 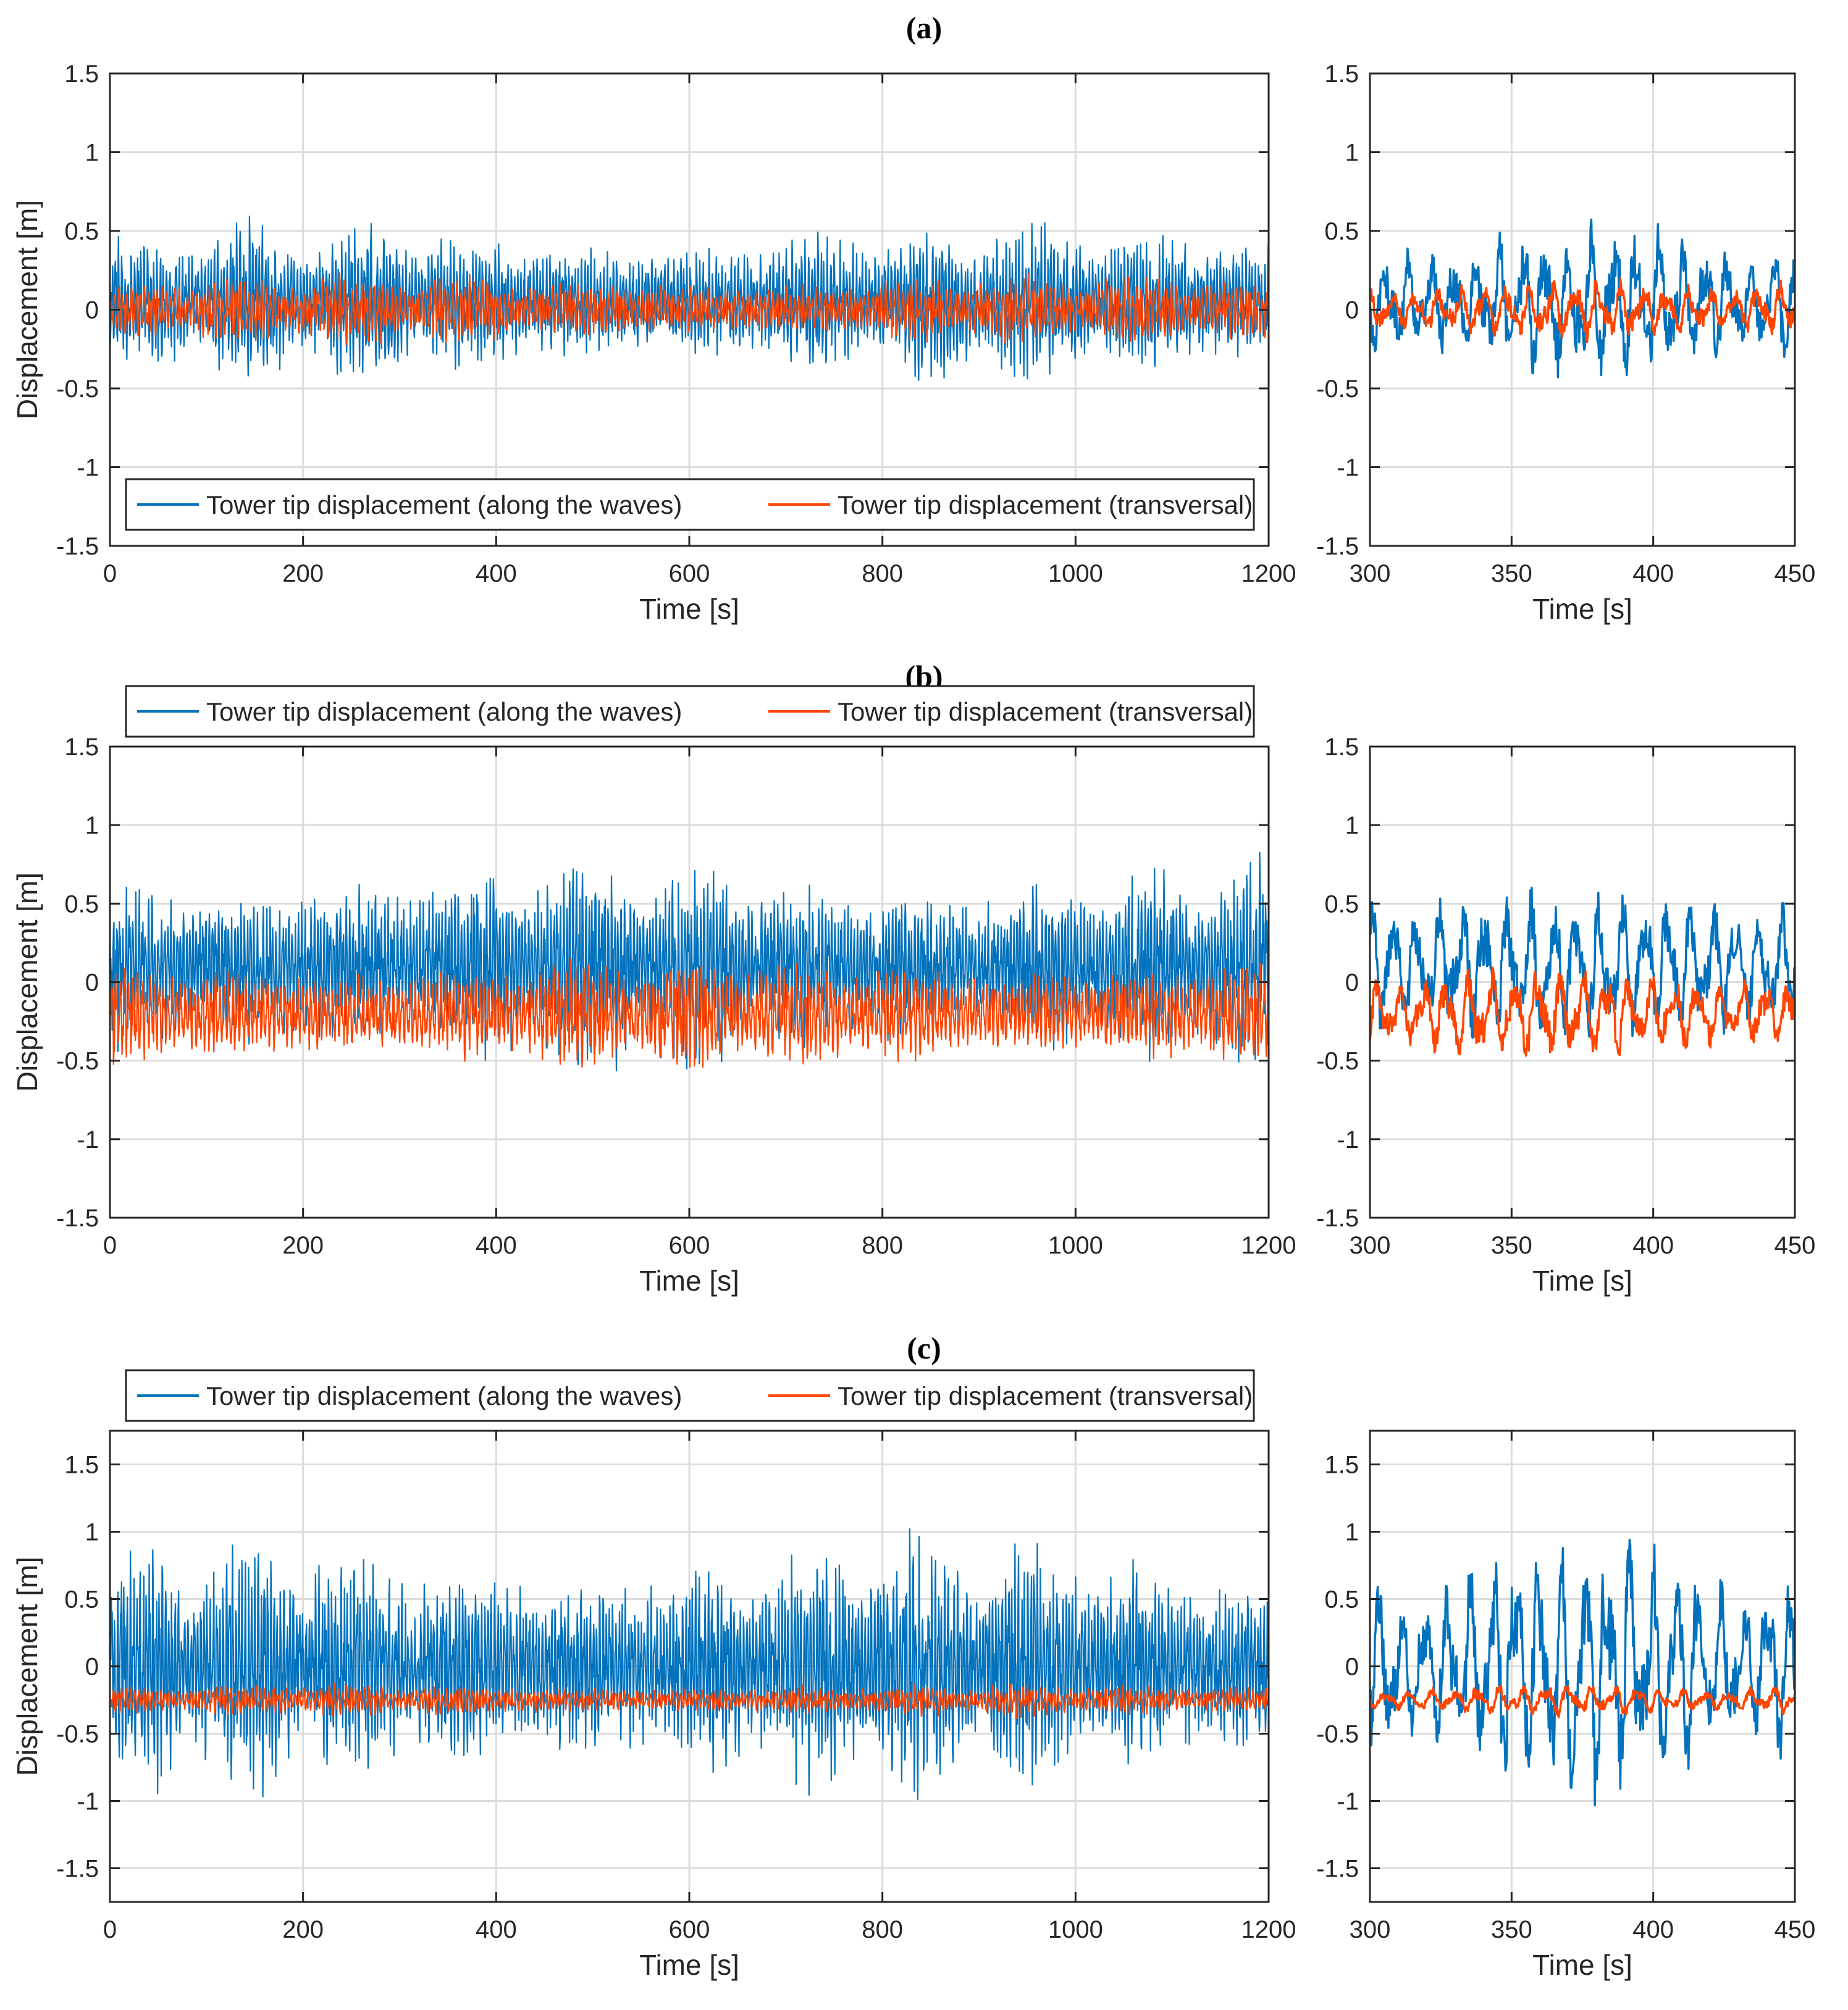 I want to click on panel-label-c: (c), so click(x=924, y=1348).